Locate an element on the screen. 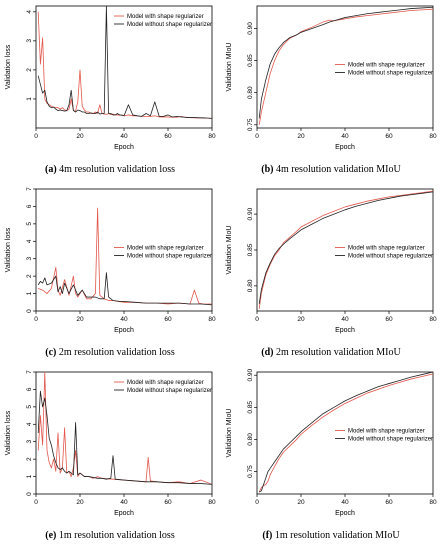 The height and width of the screenshot is (550, 441). caption-f: (f) 1m resolution validation MIoU is located at coordinates (331, 535).